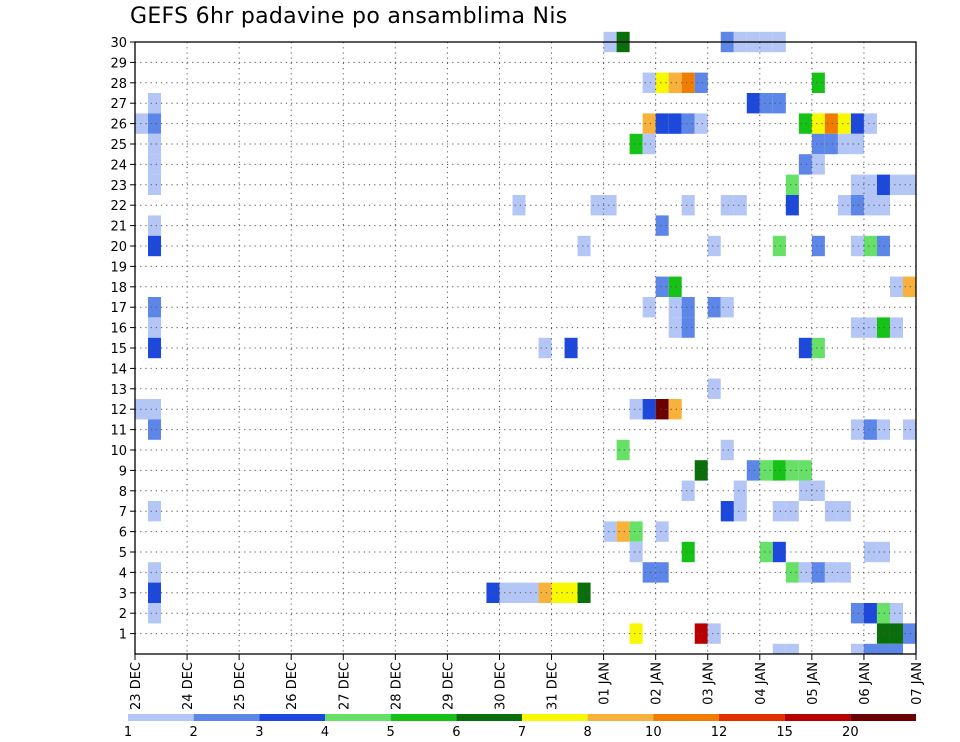  Describe the element at coordinates (123, 573) in the screenshot. I see `y-tick-label: 4` at that location.